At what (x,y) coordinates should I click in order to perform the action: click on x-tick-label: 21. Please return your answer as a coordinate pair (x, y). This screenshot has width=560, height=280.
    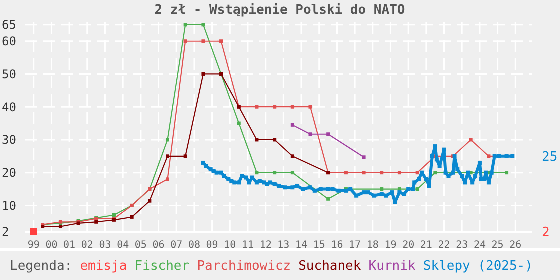
    Looking at the image, I should click on (426, 245).